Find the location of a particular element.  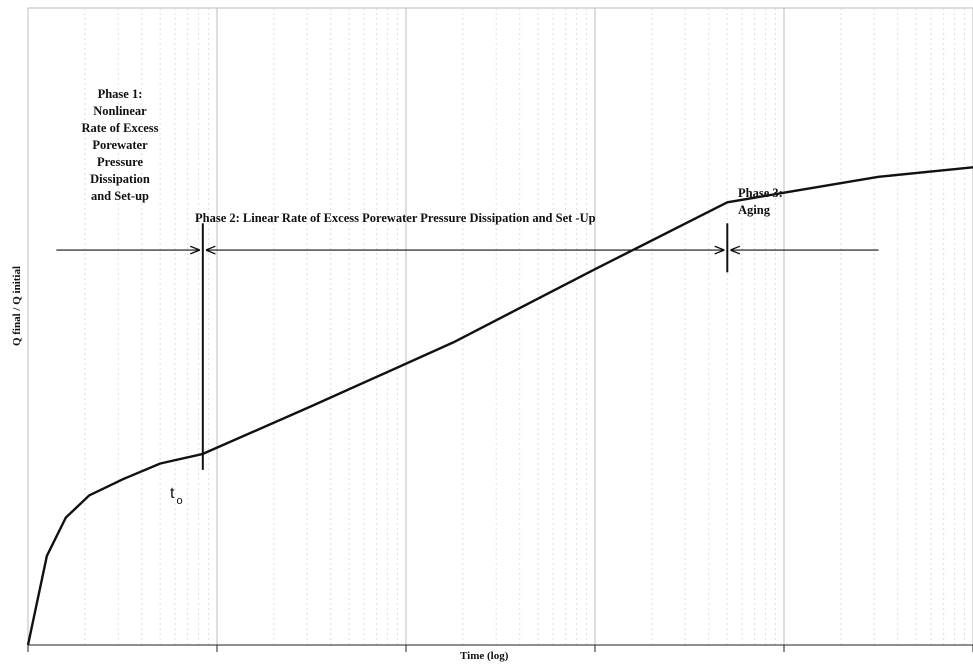

t0-label-sub: o is located at coordinates (179, 501).